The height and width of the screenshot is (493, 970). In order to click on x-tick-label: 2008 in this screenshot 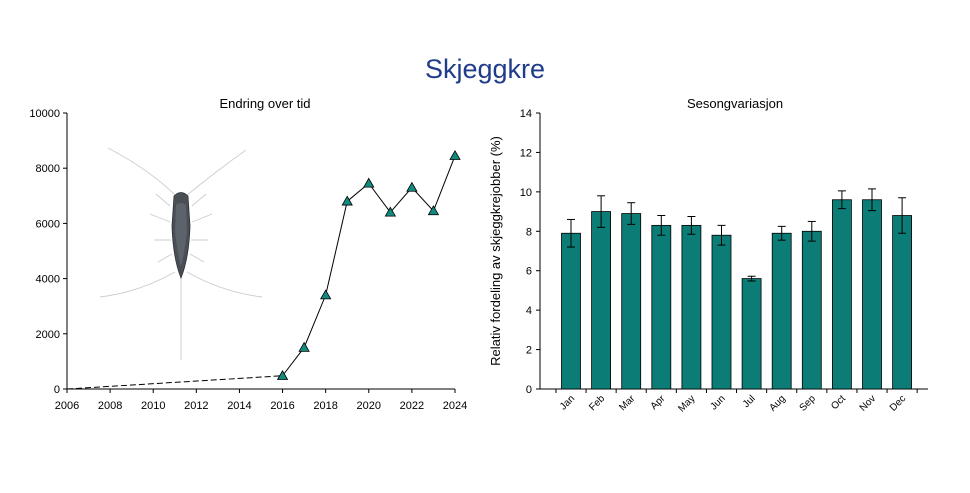, I will do `click(110, 406)`.